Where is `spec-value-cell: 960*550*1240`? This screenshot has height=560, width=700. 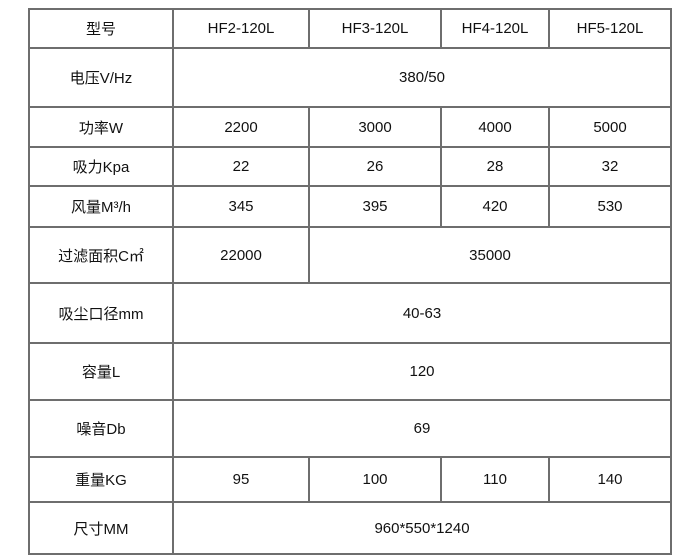
spec-value-cell: 960*550*1240 is located at coordinates (422, 528).